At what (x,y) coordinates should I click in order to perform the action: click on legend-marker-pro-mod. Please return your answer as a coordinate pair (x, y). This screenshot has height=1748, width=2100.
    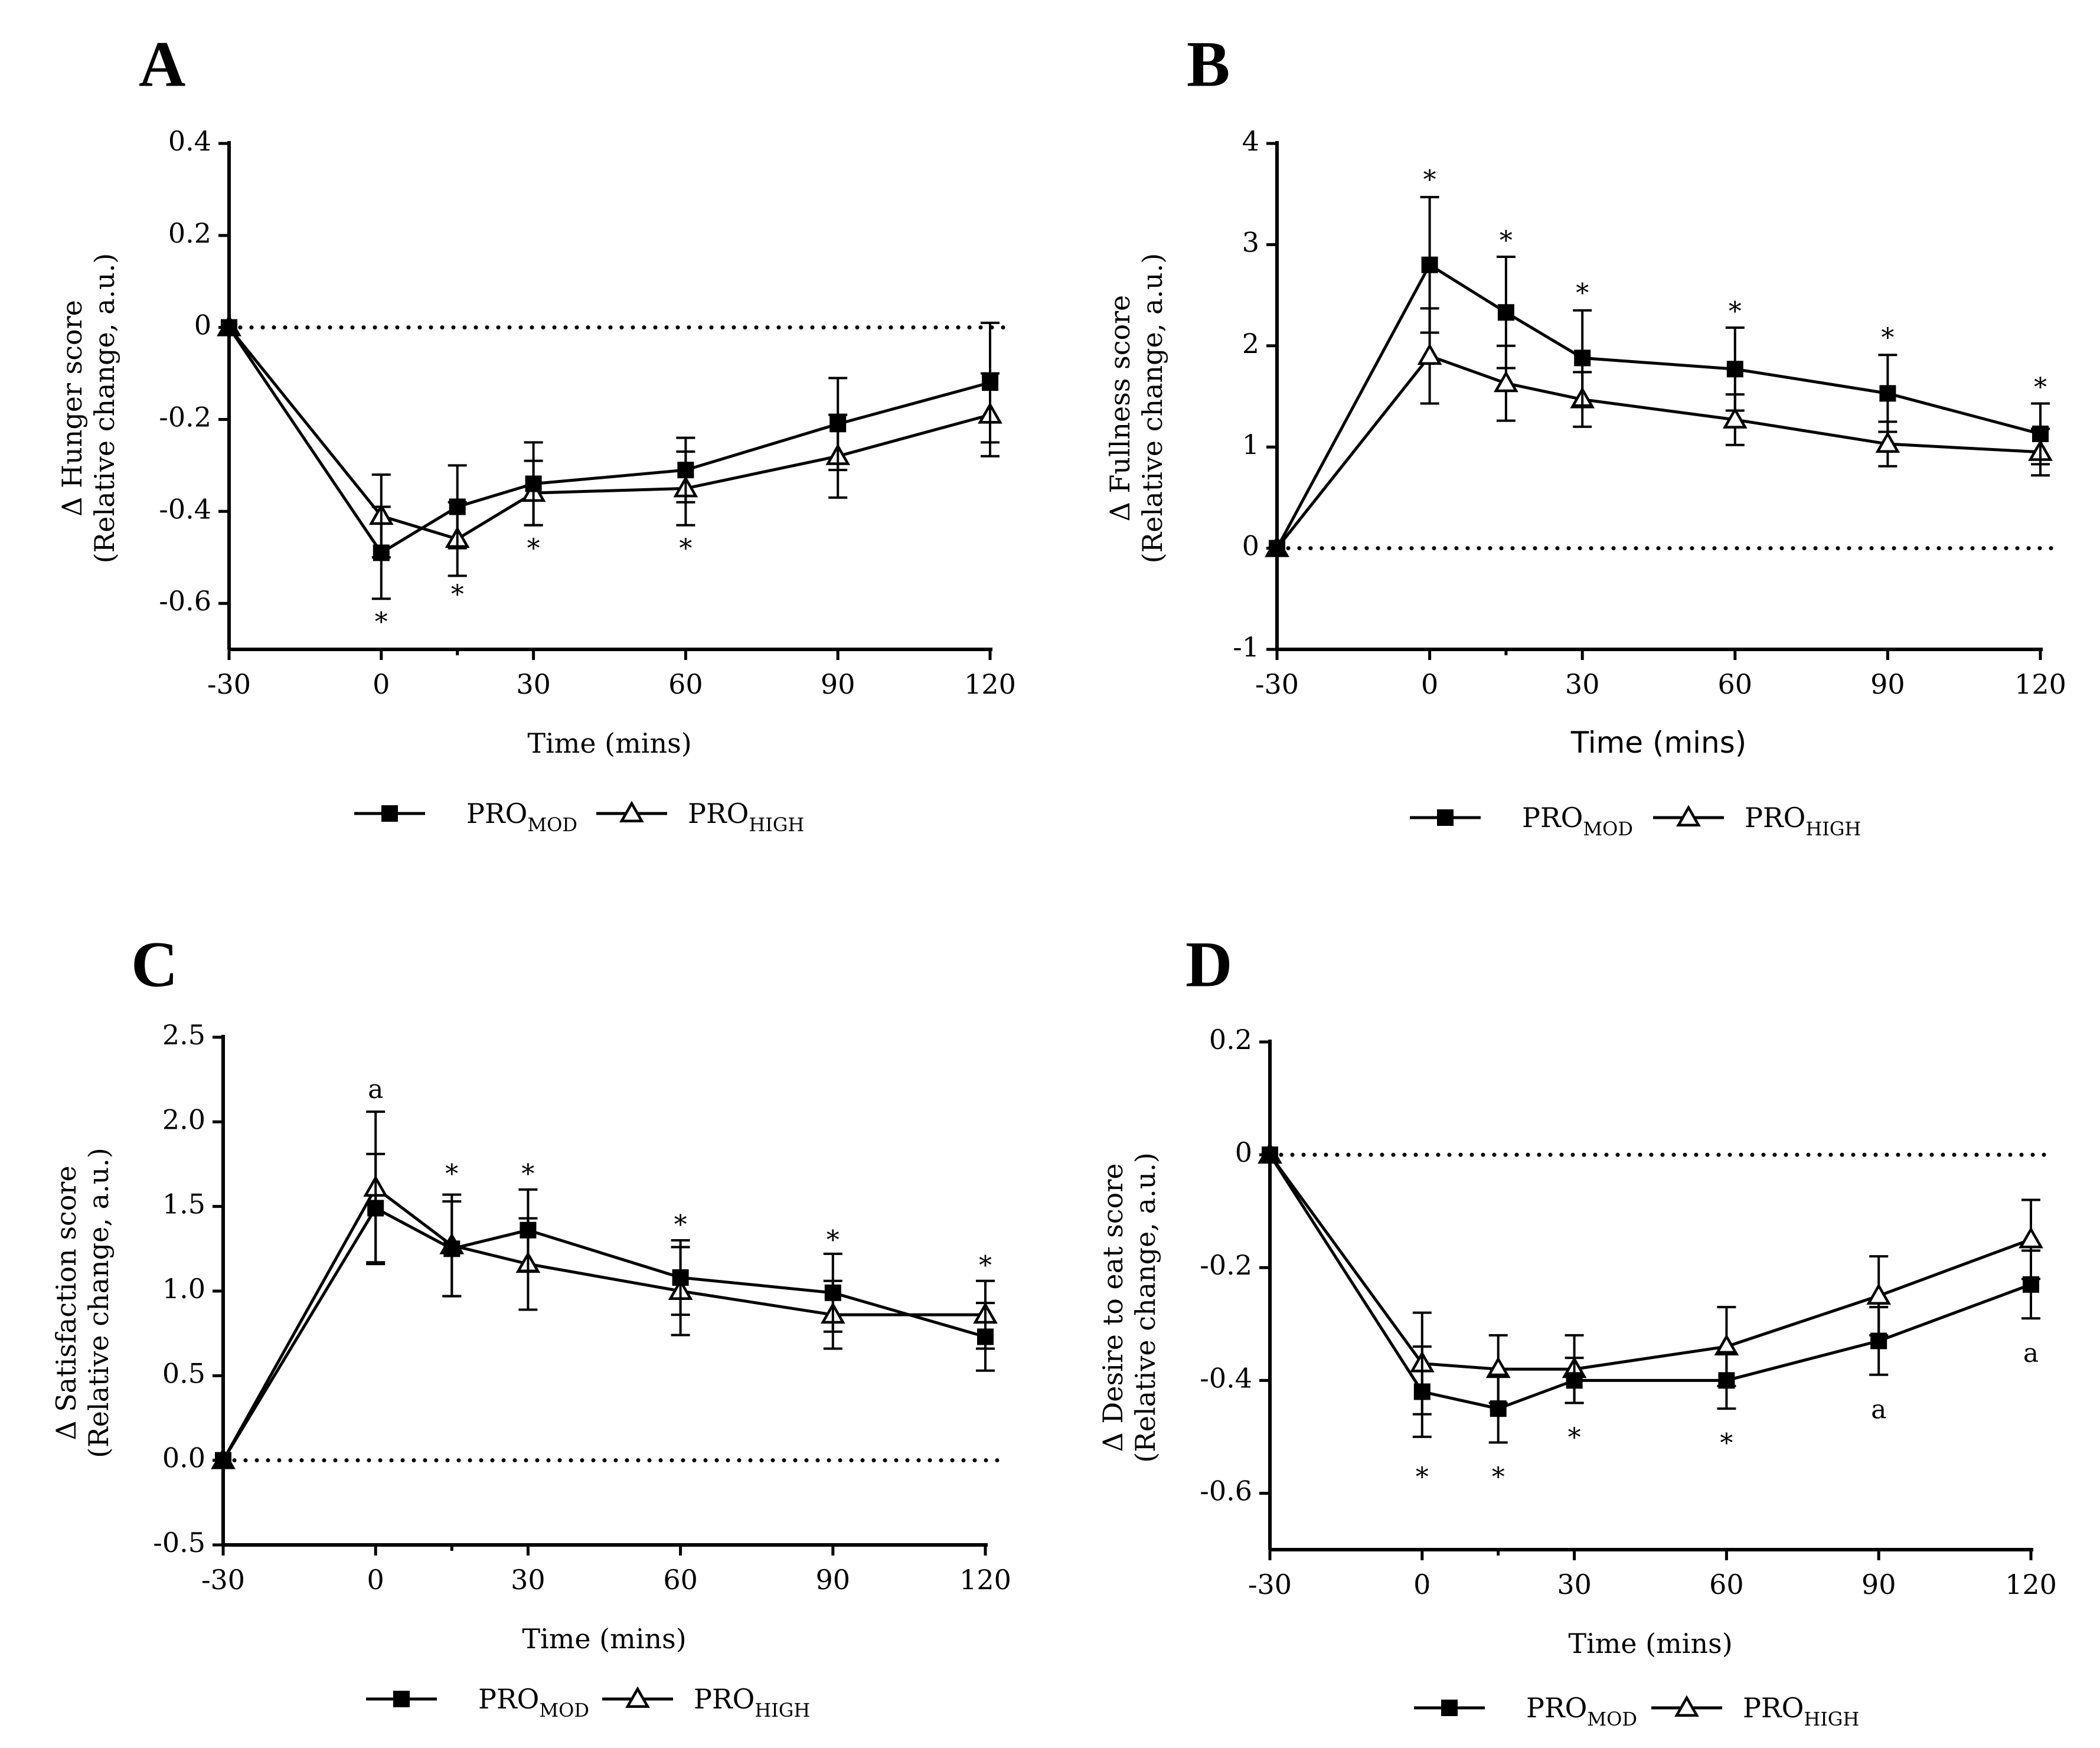
    Looking at the image, I should click on (402, 1699).